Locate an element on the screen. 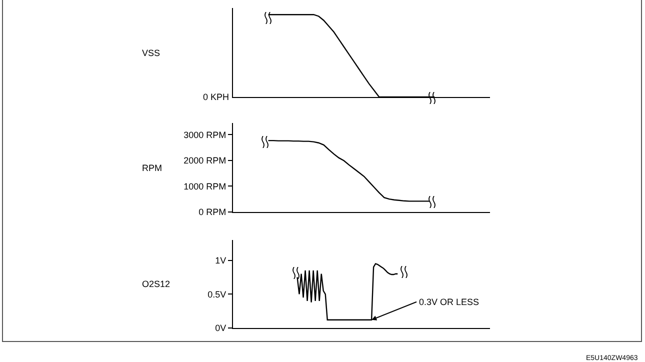 The height and width of the screenshot is (362, 645). y-axis-title: VSS is located at coordinates (151, 53).